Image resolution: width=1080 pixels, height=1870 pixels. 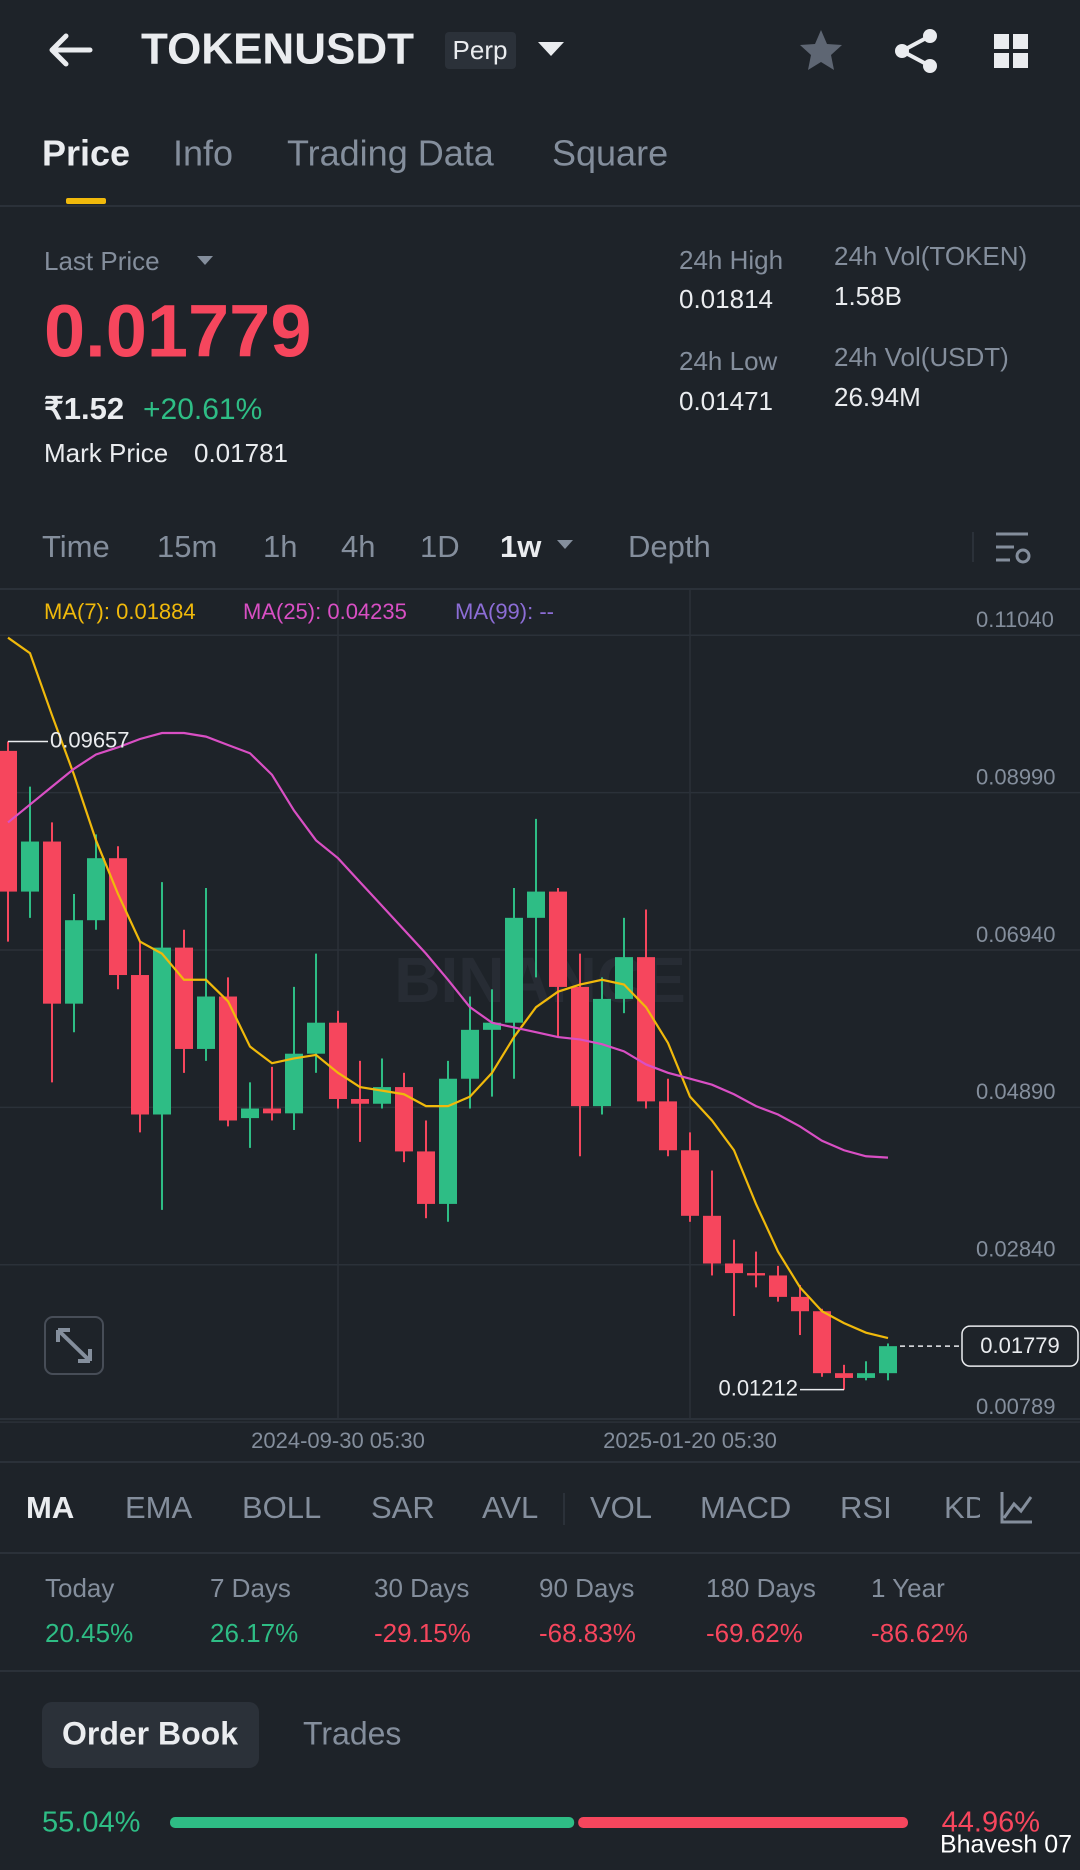 I want to click on y-tick-label: 0.11040, so click(x=1015, y=619).